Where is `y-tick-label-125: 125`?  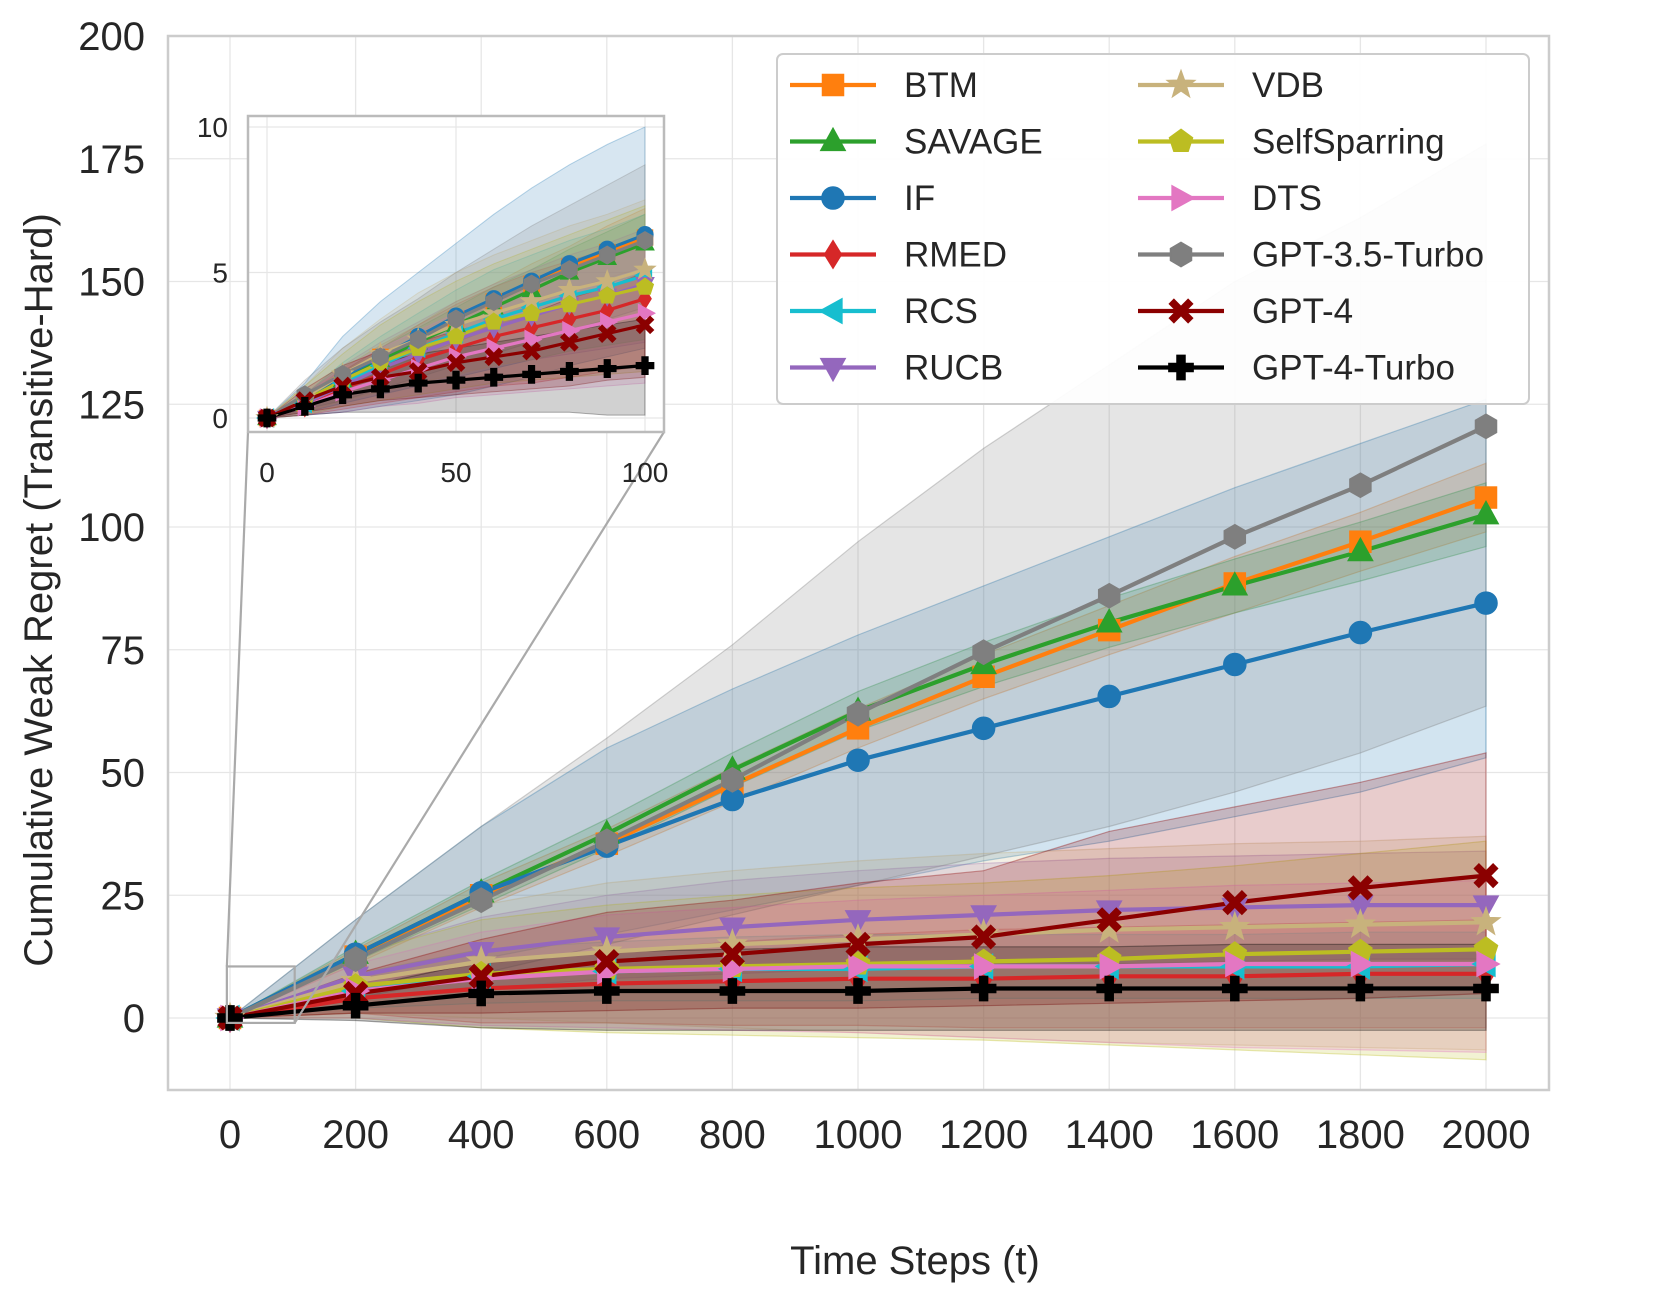 y-tick-label-125: 125 is located at coordinates (111, 405).